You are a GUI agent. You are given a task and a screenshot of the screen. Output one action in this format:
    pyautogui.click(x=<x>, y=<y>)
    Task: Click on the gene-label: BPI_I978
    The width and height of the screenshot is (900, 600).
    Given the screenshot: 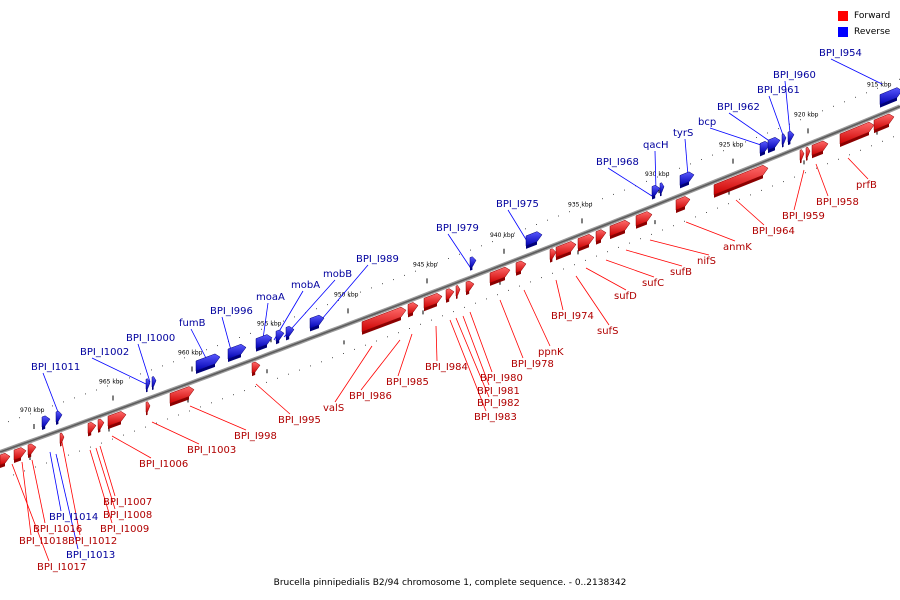 What is the action you would take?
    pyautogui.click(x=532, y=364)
    